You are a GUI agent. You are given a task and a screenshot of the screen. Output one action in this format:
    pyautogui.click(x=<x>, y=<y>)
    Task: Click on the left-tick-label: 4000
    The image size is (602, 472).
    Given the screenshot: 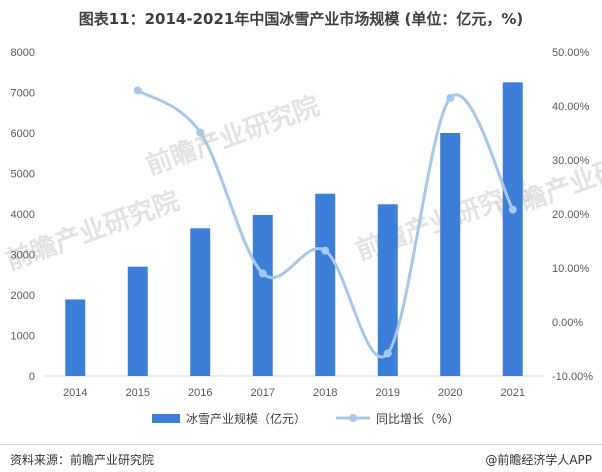 What is the action you would take?
    pyautogui.click(x=23, y=215)
    